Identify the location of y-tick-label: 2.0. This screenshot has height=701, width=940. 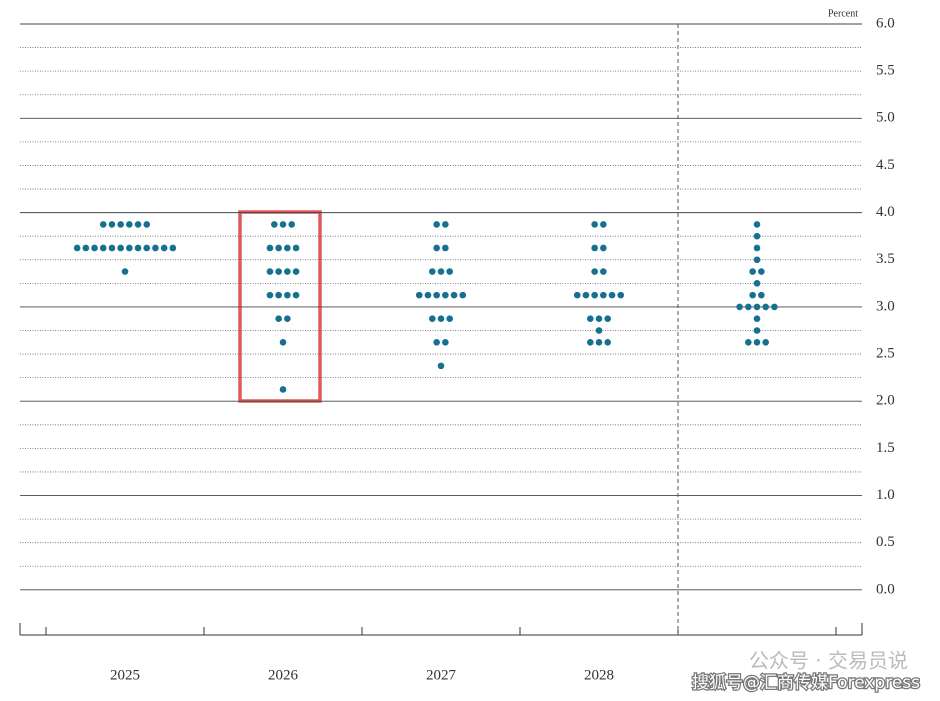
(885, 401).